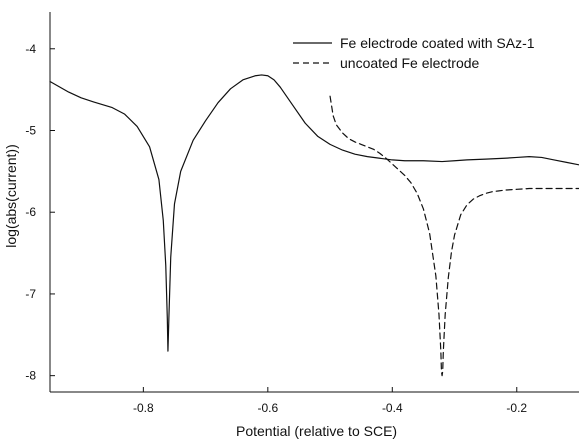  I want to click on x-tick-label: -0.4, so click(392, 408).